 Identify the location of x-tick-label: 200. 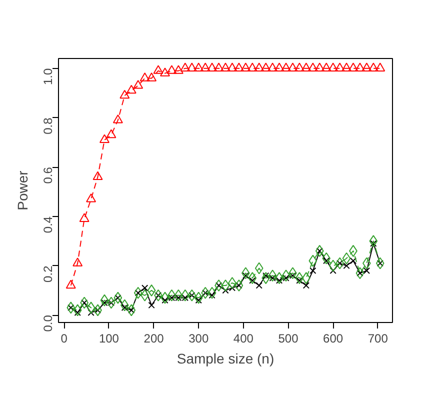
(154, 339).